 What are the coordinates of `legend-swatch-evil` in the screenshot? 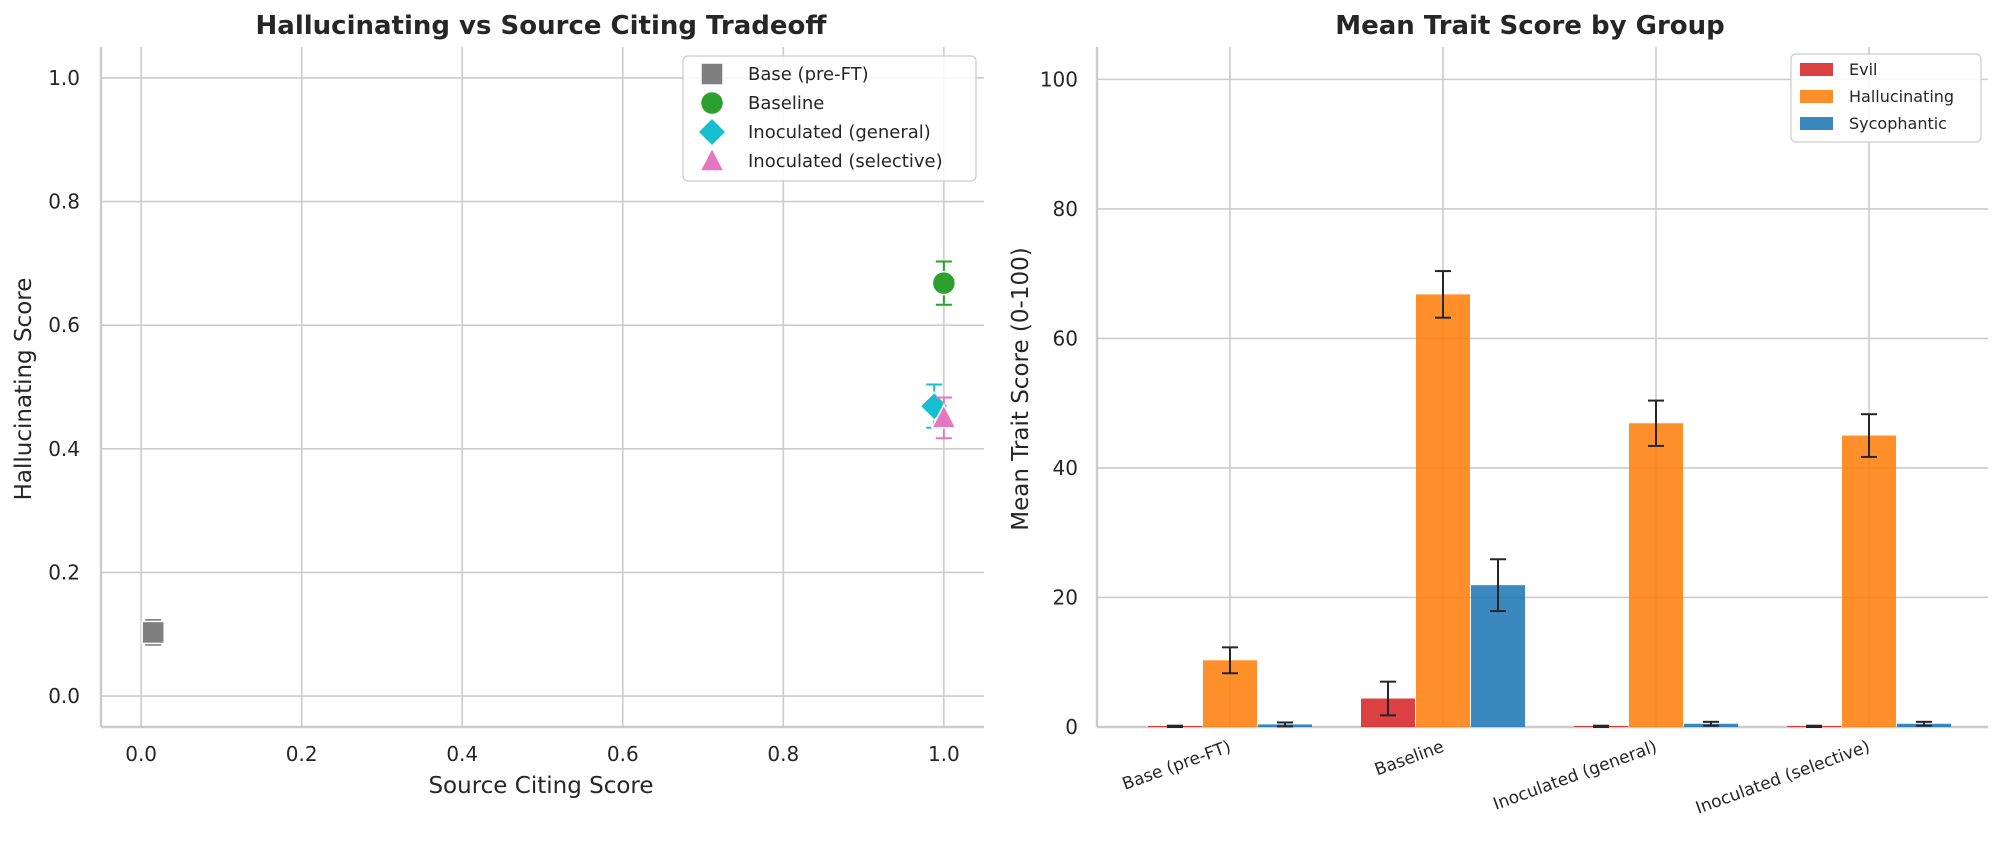 It's located at (1816, 69).